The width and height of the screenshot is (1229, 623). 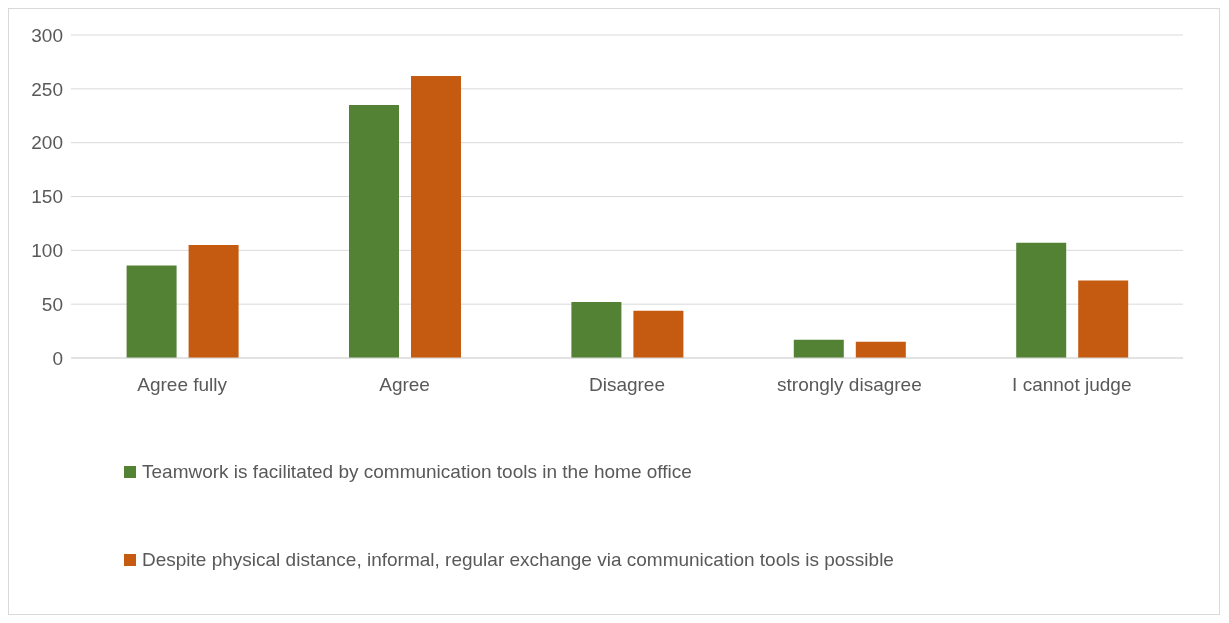 What do you see at coordinates (47, 251) in the screenshot?
I see `y-tick-label: 100` at bounding box center [47, 251].